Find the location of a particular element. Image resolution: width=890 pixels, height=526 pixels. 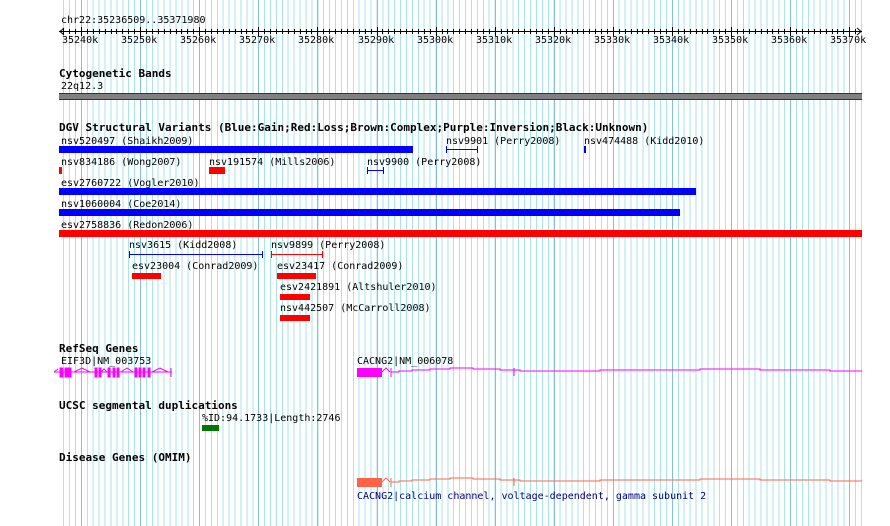

feature-label: esv2421891 (Altshuler2010) is located at coordinates (358, 287).